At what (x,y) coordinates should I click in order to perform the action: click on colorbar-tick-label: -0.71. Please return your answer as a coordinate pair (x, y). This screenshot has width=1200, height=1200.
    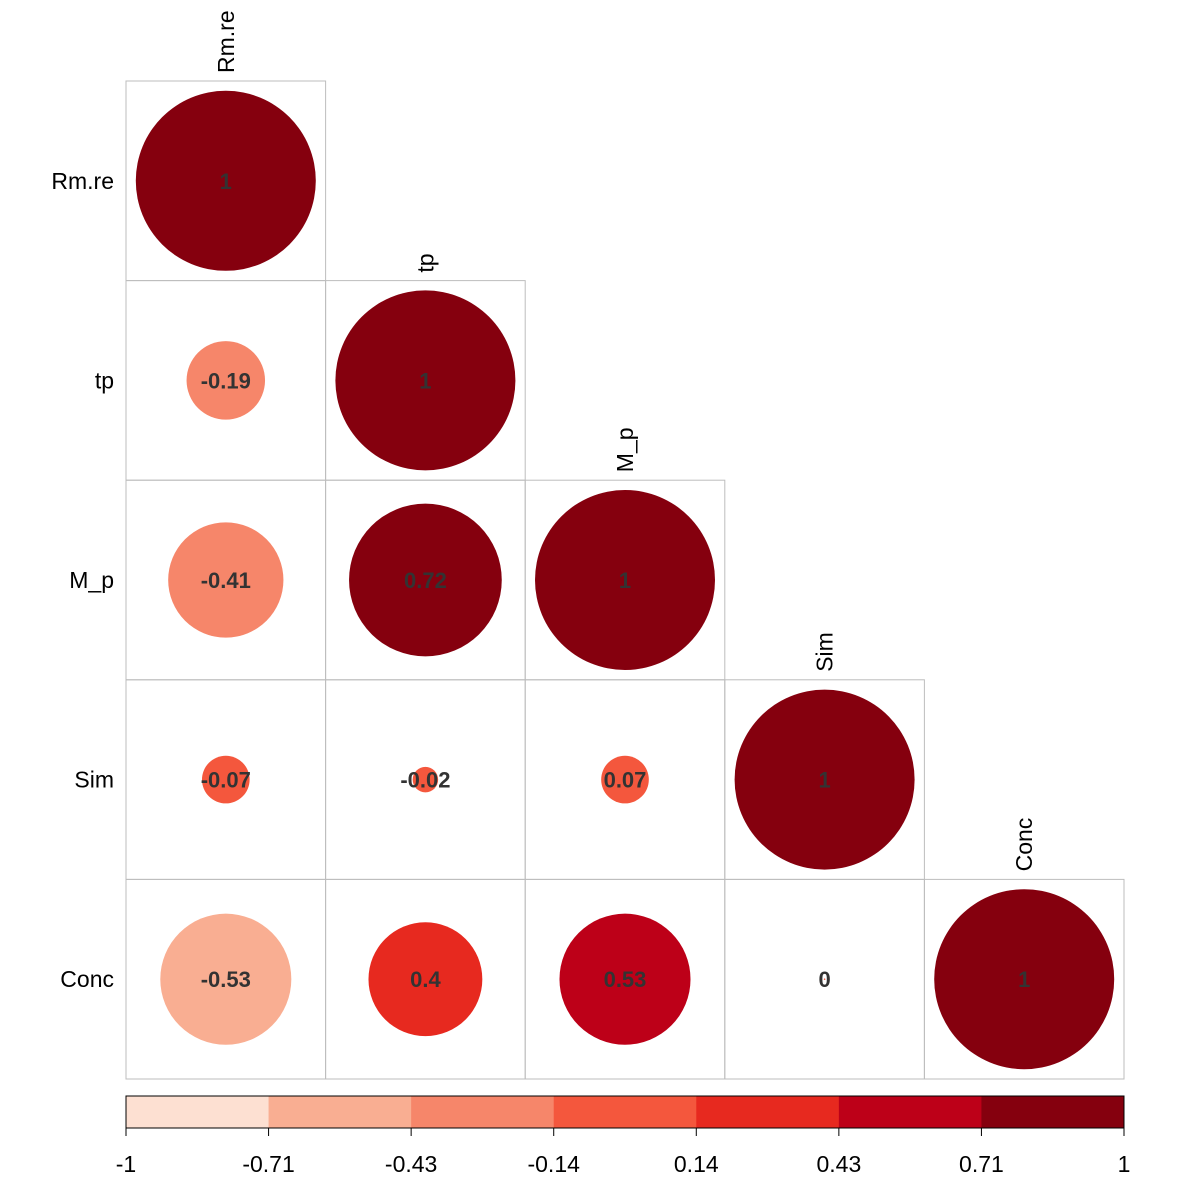
    Looking at the image, I should click on (268, 1164).